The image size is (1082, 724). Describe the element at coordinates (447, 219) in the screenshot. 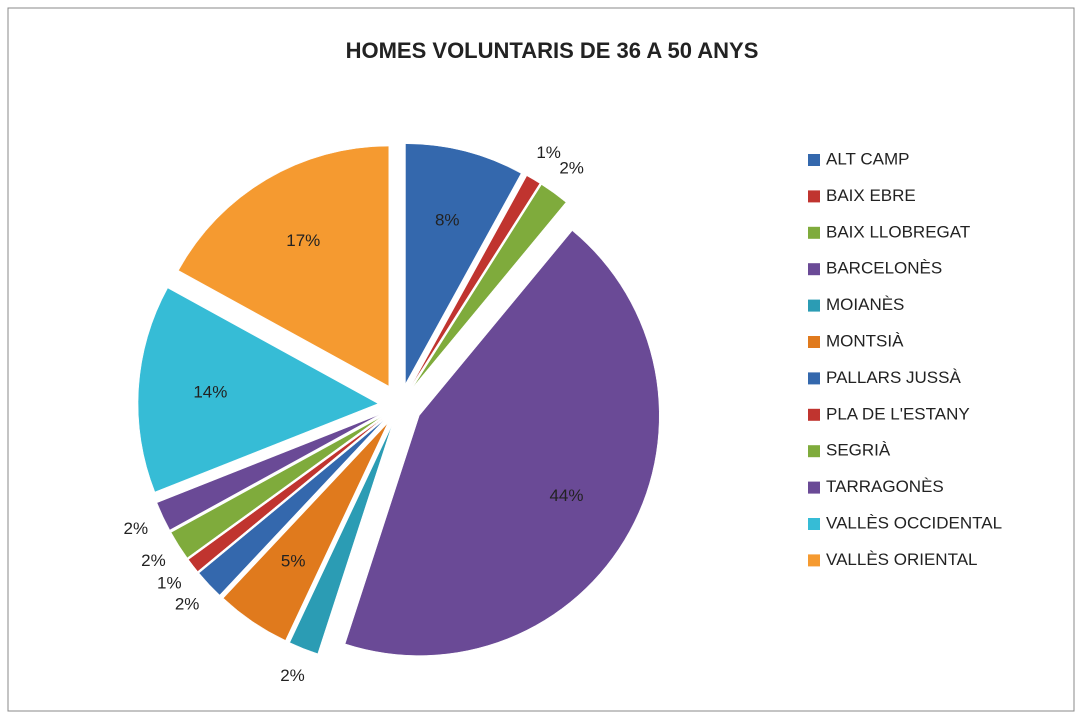

I see `data-label: 8%` at that location.